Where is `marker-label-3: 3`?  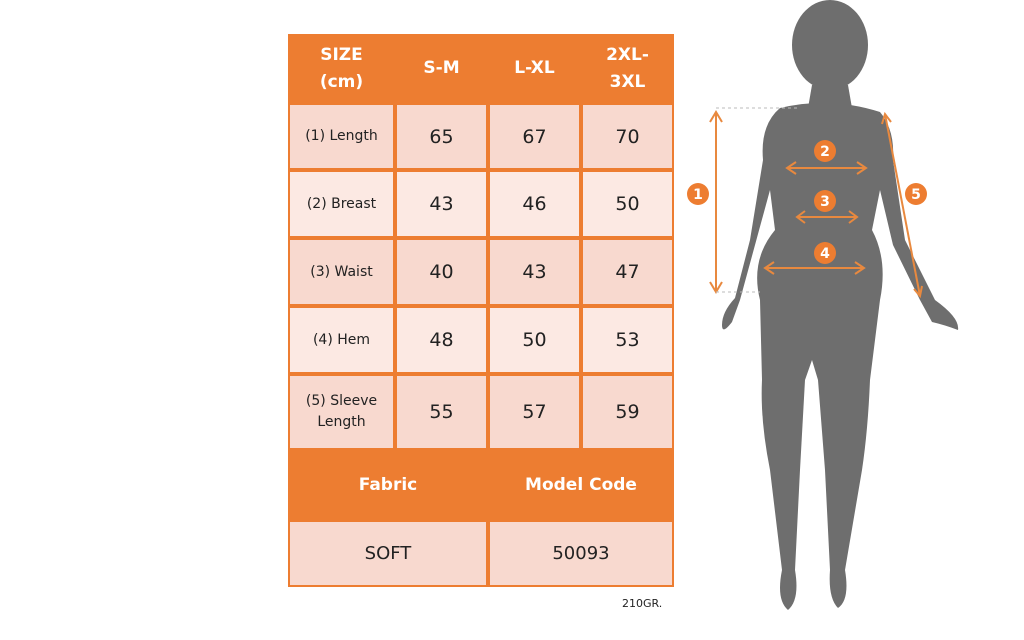
marker-label-3: 3 is located at coordinates (825, 202).